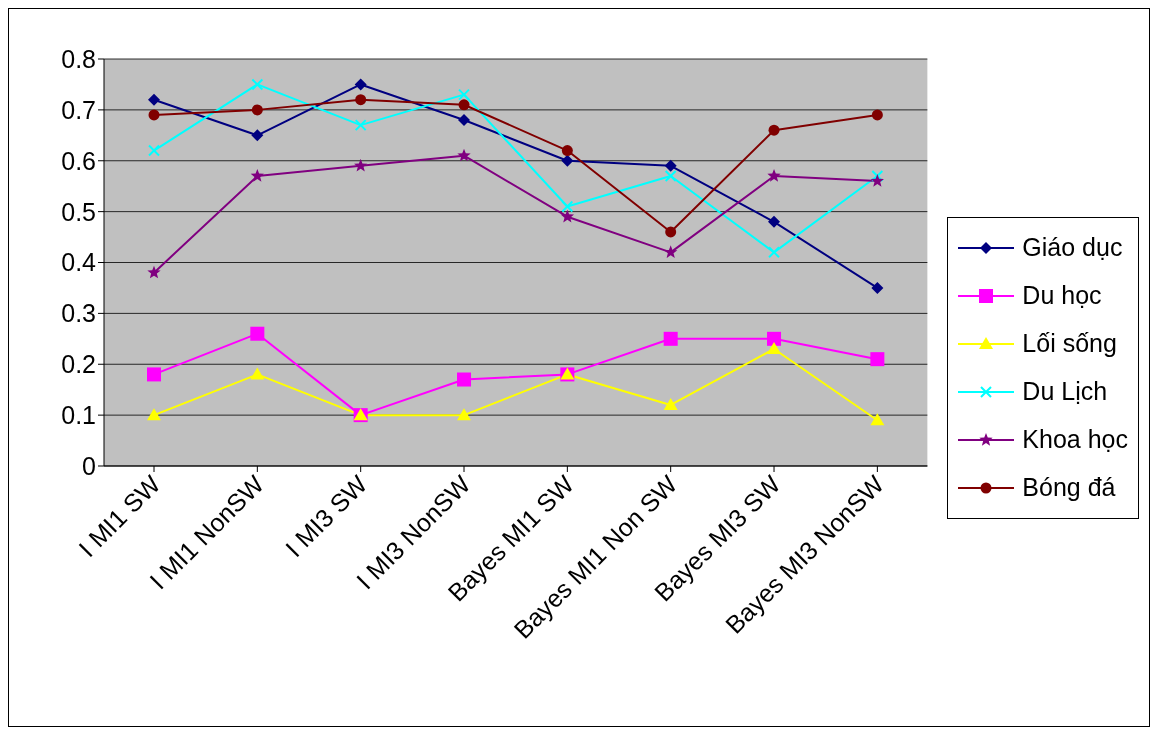  I want to click on legend-label: Giáo dục, so click(1072, 247).